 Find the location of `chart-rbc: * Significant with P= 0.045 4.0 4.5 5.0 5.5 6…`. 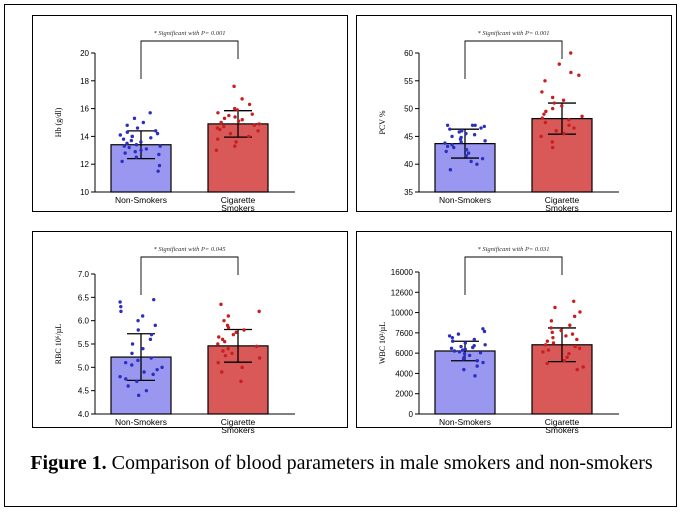

chart-rbc: * Significant with P= 0.045 4.0 4.5 5.0 5.5 6… is located at coordinates (174, 340).